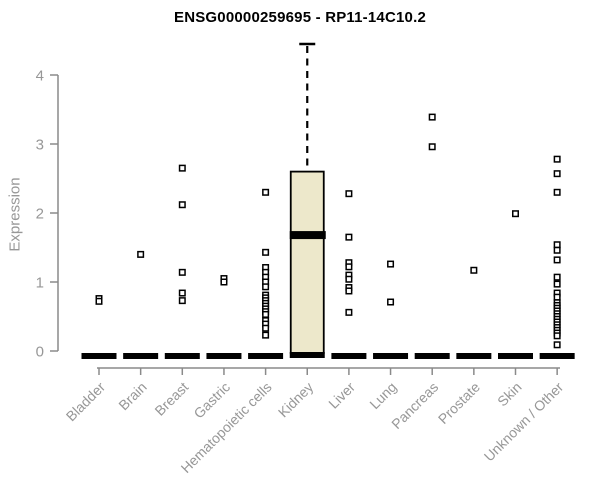 The image size is (600, 500). What do you see at coordinates (99, 356) in the screenshot?
I see `zero-bar-bladder` at bounding box center [99, 356].